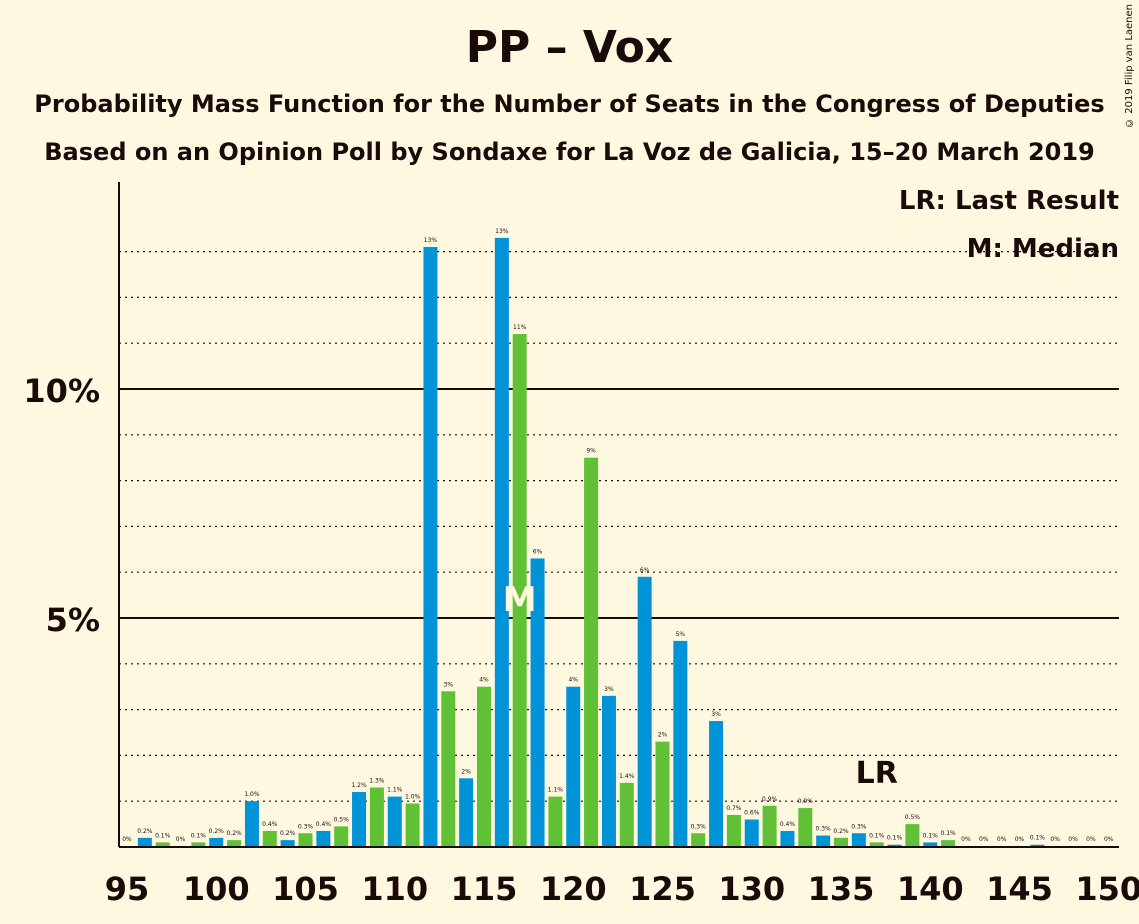 The height and width of the screenshot is (924, 1139). Describe the element at coordinates (569, 47) in the screenshot. I see `chart-title: PP – Vox` at that location.